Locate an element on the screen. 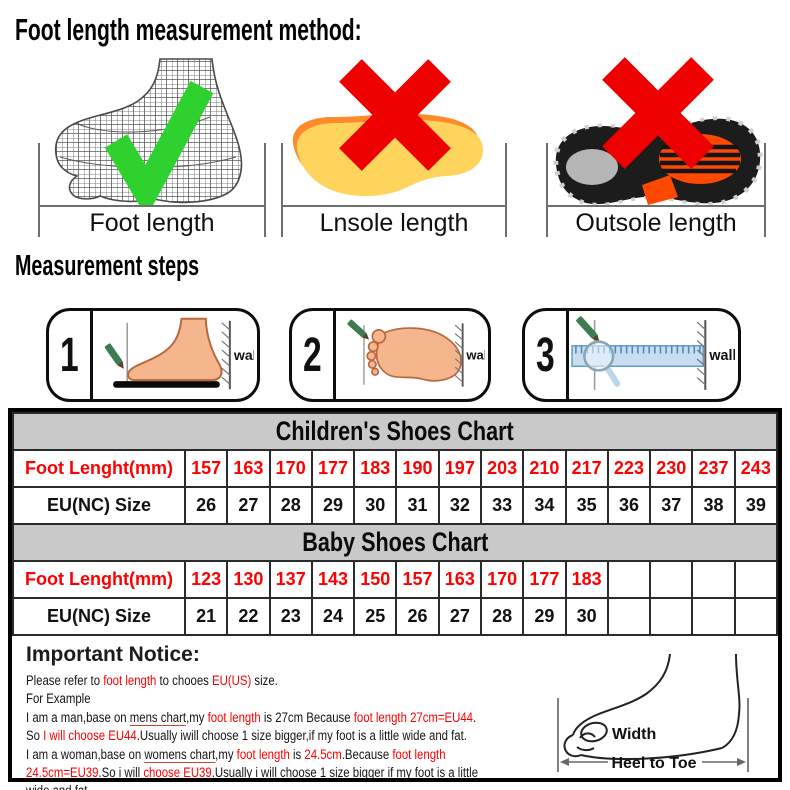  value-cell: 230 is located at coordinates (671, 468).